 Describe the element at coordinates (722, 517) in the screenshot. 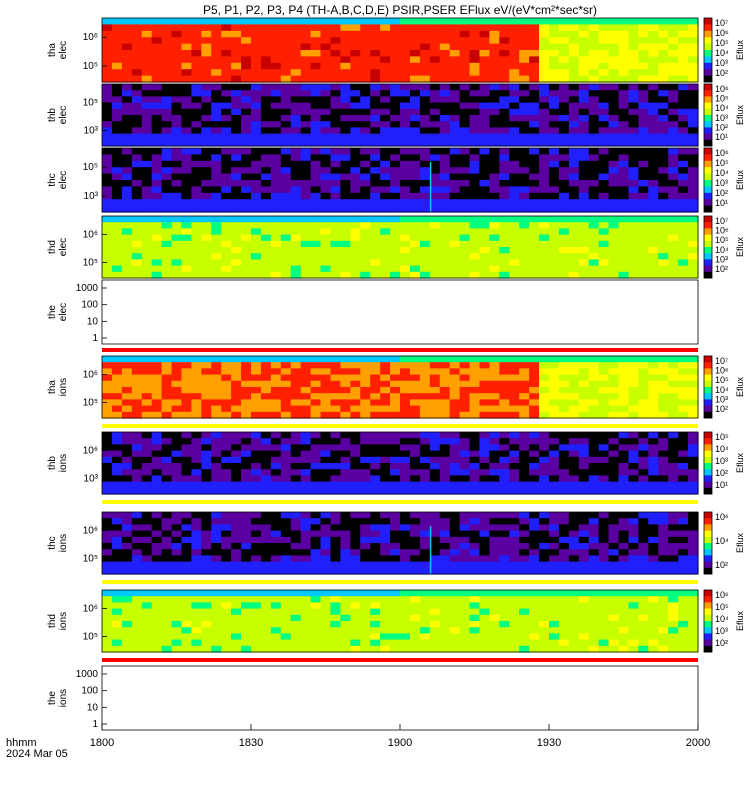

I see `colorbar-tick: 10⁶` at that location.